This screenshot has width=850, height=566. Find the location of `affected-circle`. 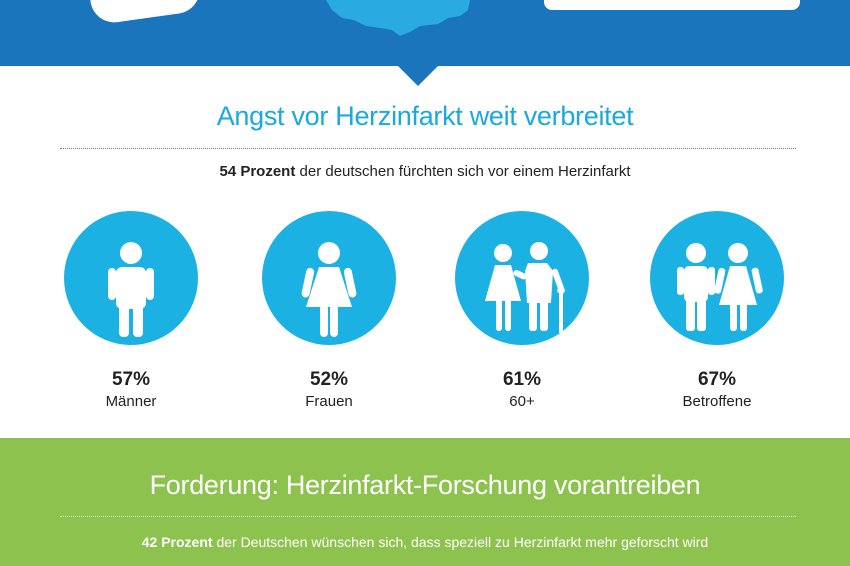

affected-circle is located at coordinates (717, 278).